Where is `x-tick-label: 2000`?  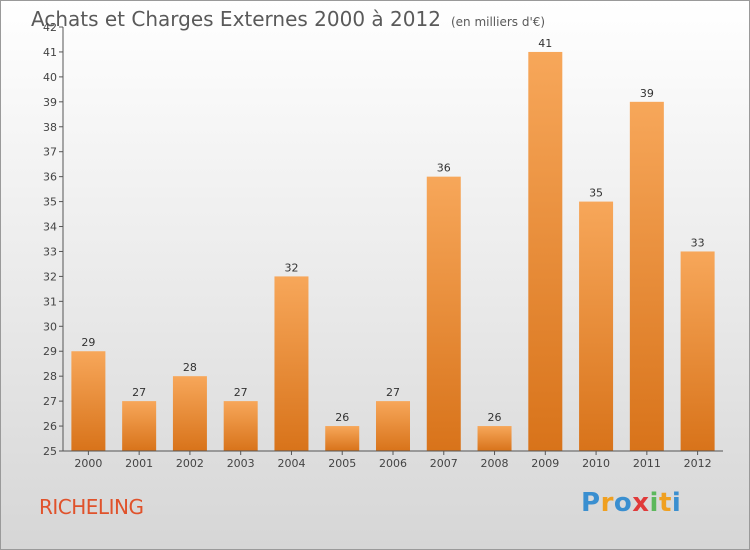 x-tick-label: 2000 is located at coordinates (88, 463).